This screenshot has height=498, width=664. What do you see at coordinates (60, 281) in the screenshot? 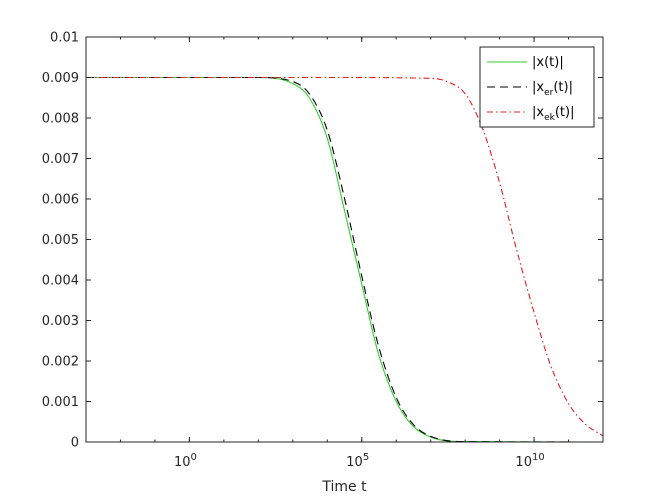
I see `y-tick-label: 0.004` at bounding box center [60, 281].